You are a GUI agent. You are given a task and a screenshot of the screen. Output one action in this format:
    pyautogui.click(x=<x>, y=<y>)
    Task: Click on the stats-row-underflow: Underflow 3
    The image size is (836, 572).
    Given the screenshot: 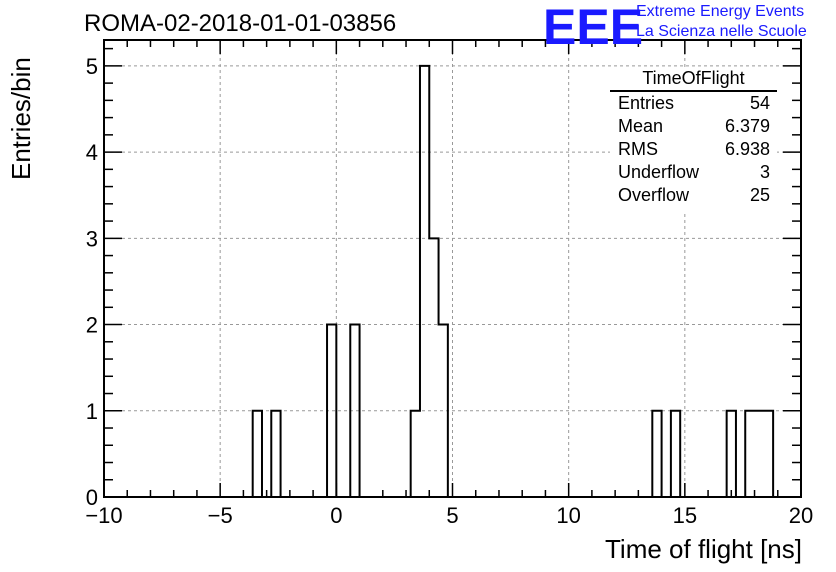 What is the action you would take?
    pyautogui.click(x=694, y=172)
    